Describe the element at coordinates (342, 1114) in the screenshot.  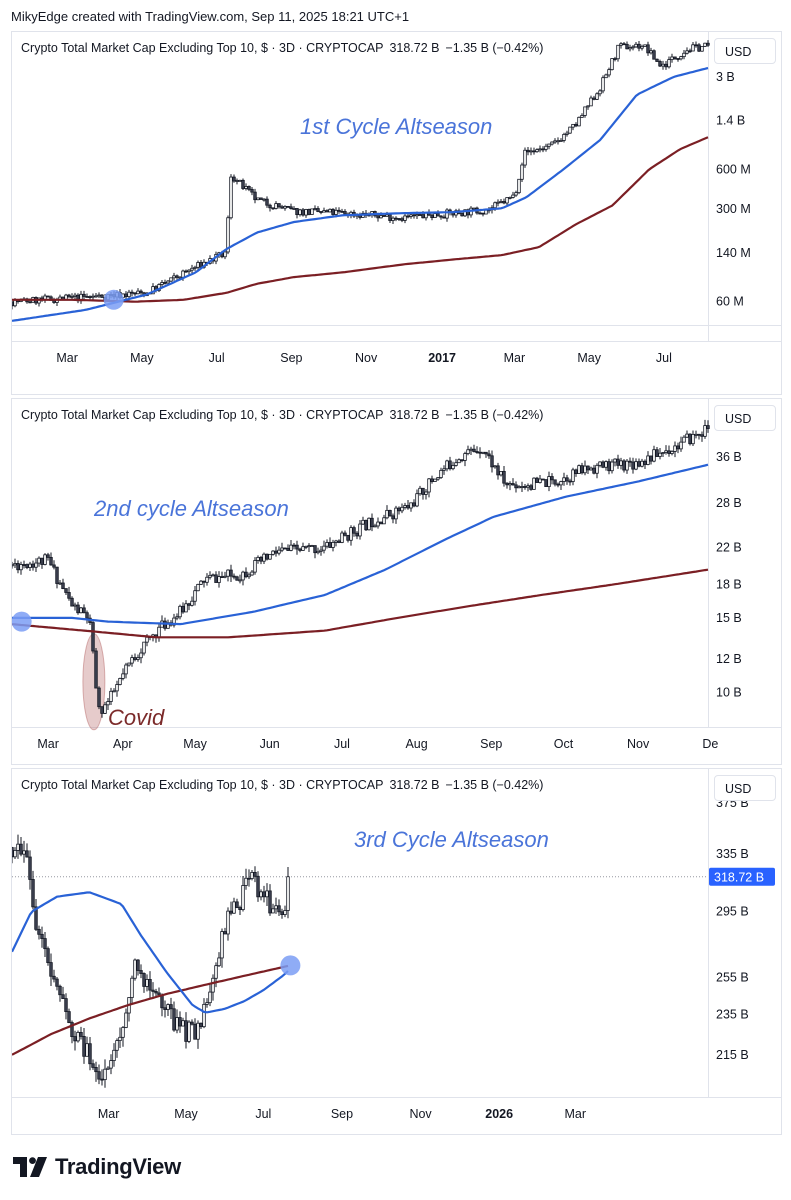
I see `x-tick-label: Sep` at that location.